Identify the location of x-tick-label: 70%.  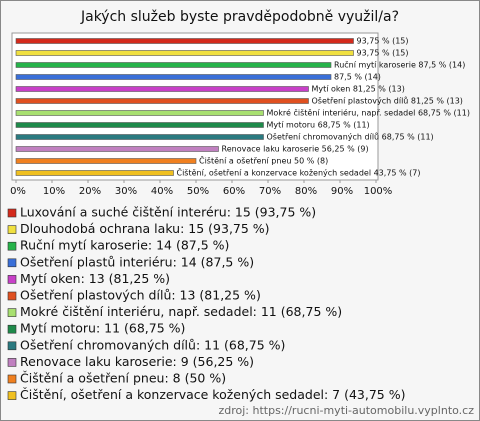
(270, 191).